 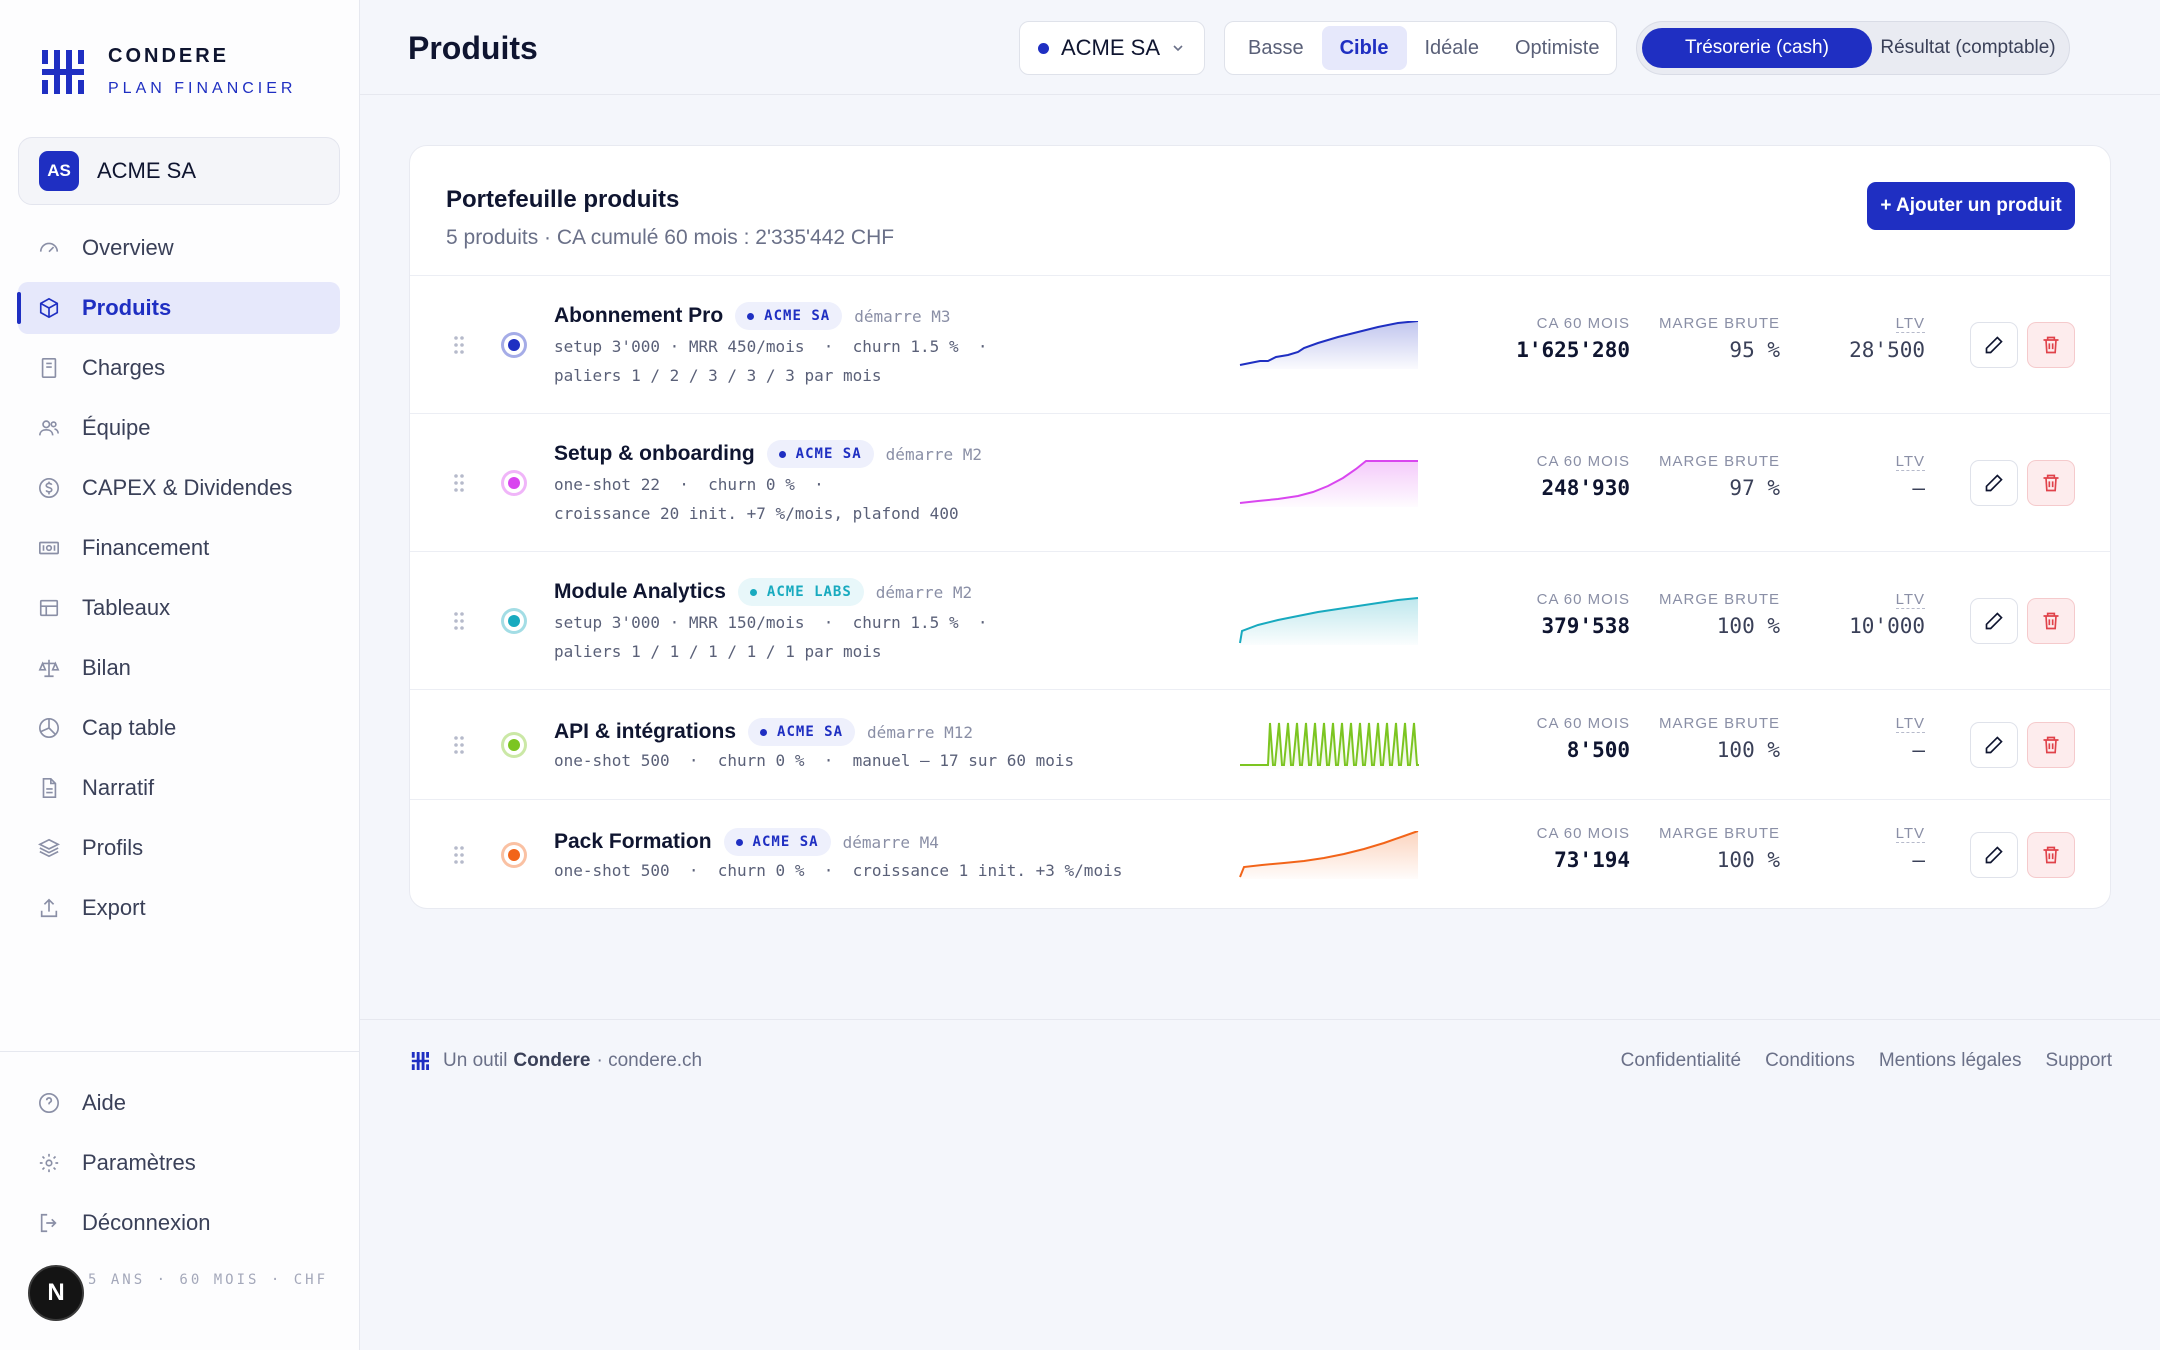 I want to click on scenario-tab-basse: Basse, so click(x=1276, y=47).